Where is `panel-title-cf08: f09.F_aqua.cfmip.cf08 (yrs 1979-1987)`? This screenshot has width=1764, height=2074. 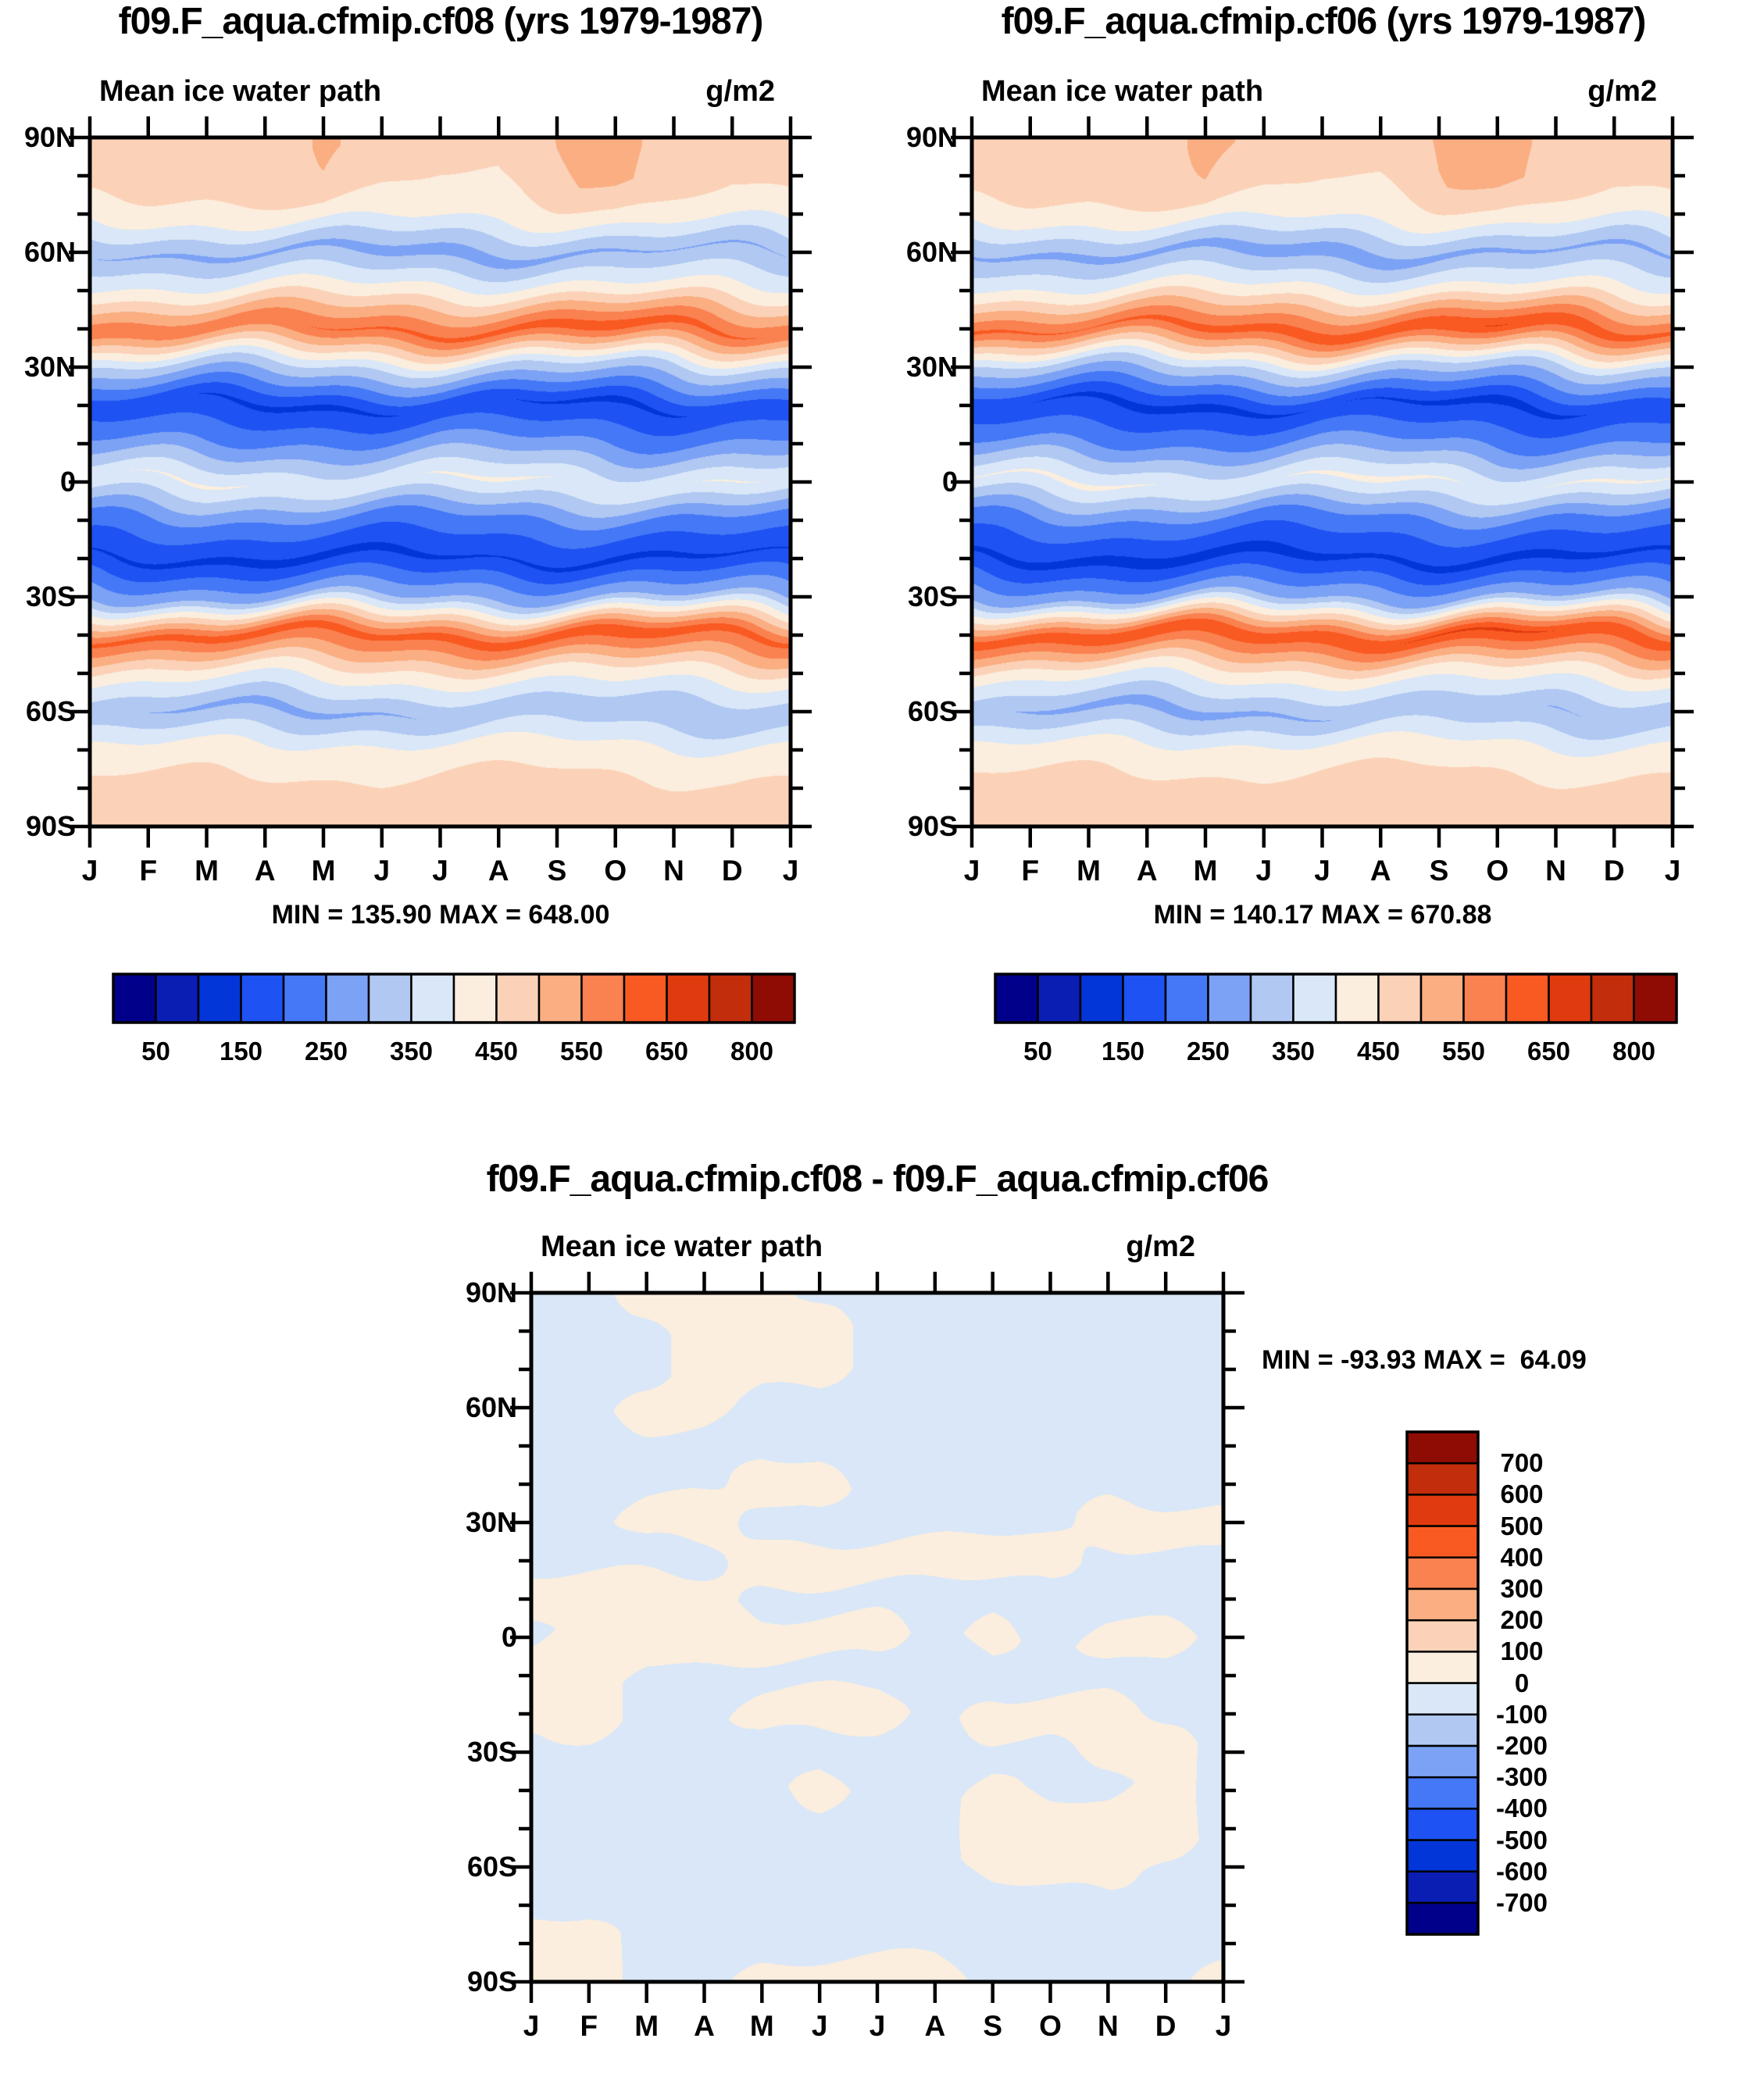
panel-title-cf08: f09.F_aqua.cfmip.cf08 (yrs 1979-1987) is located at coordinates (441, 21).